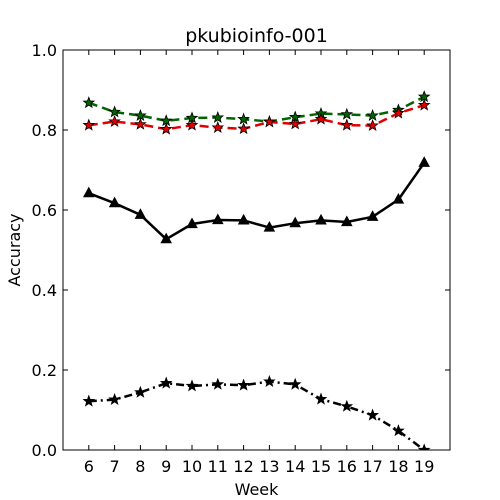  Describe the element at coordinates (257, 489) in the screenshot. I see `x-axis-label: Week` at that location.